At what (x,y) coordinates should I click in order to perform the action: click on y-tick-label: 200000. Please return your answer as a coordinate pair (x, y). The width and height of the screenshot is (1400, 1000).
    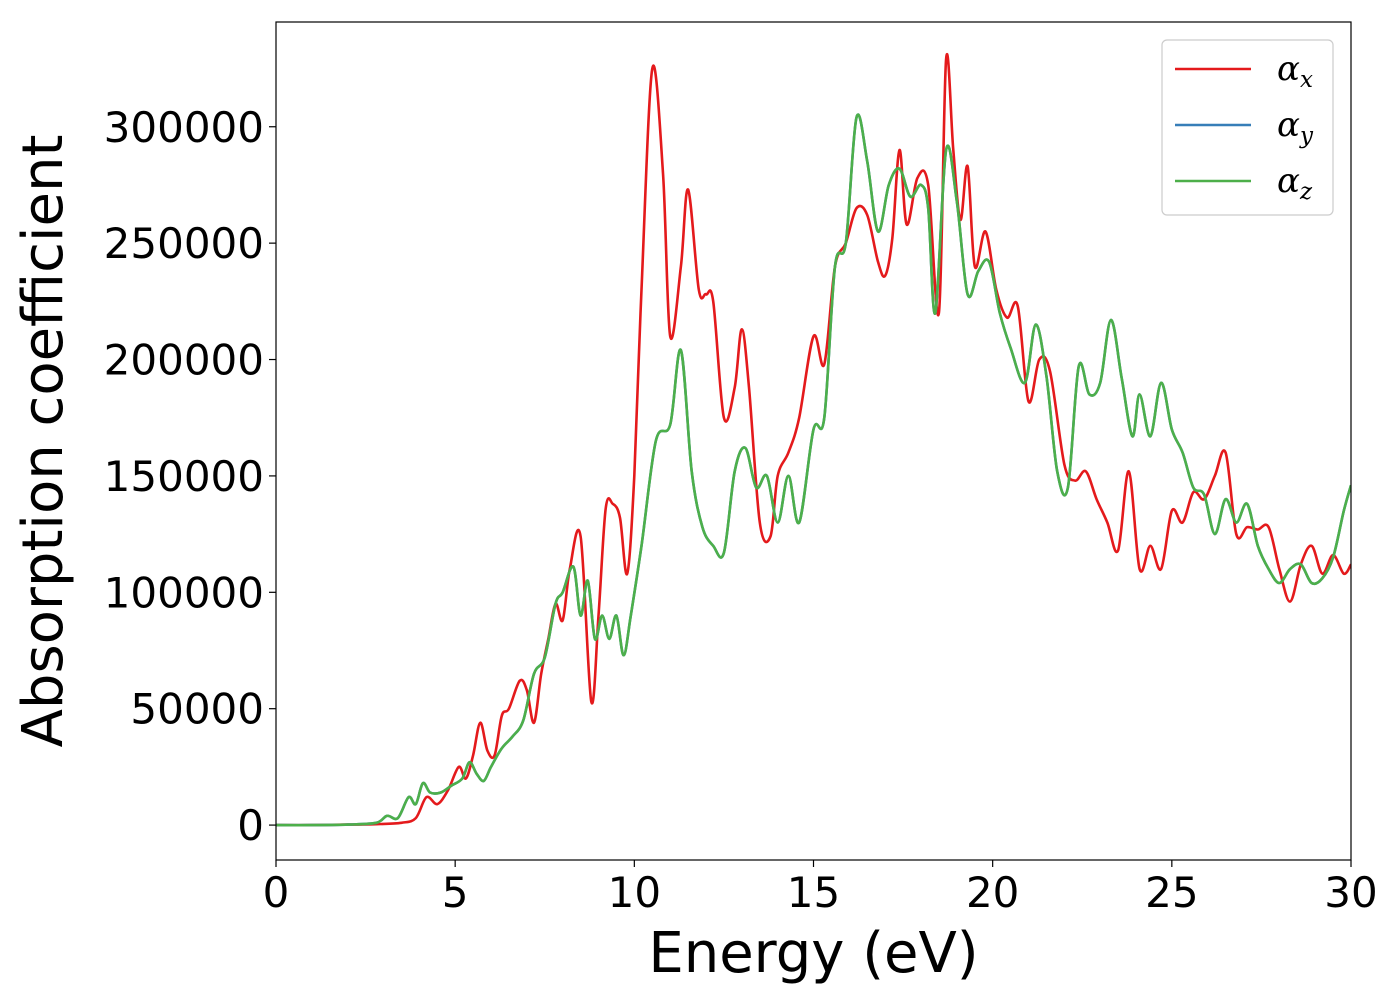
    Looking at the image, I should click on (184, 360).